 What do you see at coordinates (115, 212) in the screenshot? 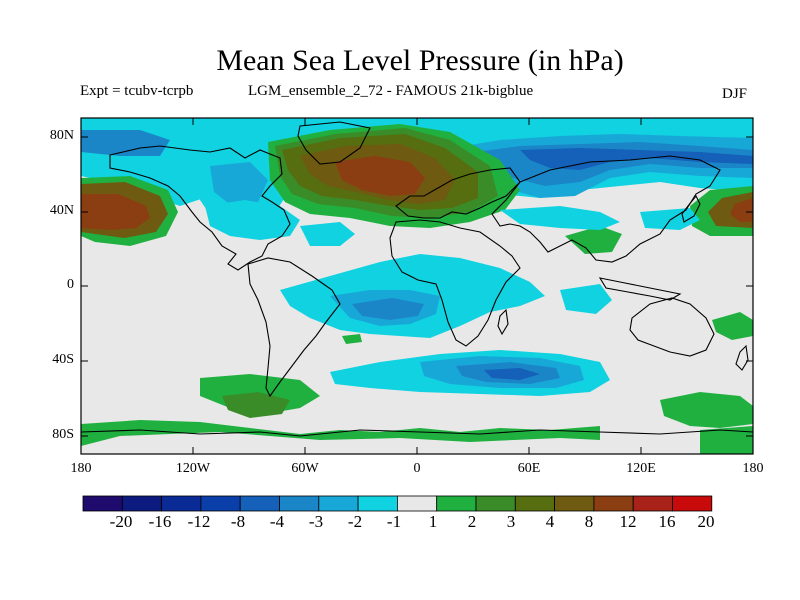
I see `pacific-redbrown-left` at bounding box center [115, 212].